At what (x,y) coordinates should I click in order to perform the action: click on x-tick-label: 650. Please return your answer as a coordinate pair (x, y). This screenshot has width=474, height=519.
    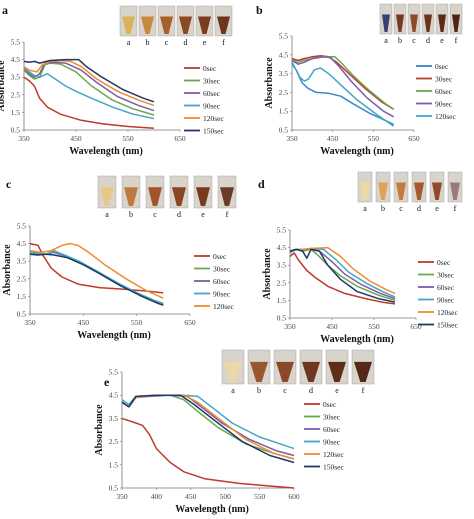
    Looking at the image, I should click on (190, 322).